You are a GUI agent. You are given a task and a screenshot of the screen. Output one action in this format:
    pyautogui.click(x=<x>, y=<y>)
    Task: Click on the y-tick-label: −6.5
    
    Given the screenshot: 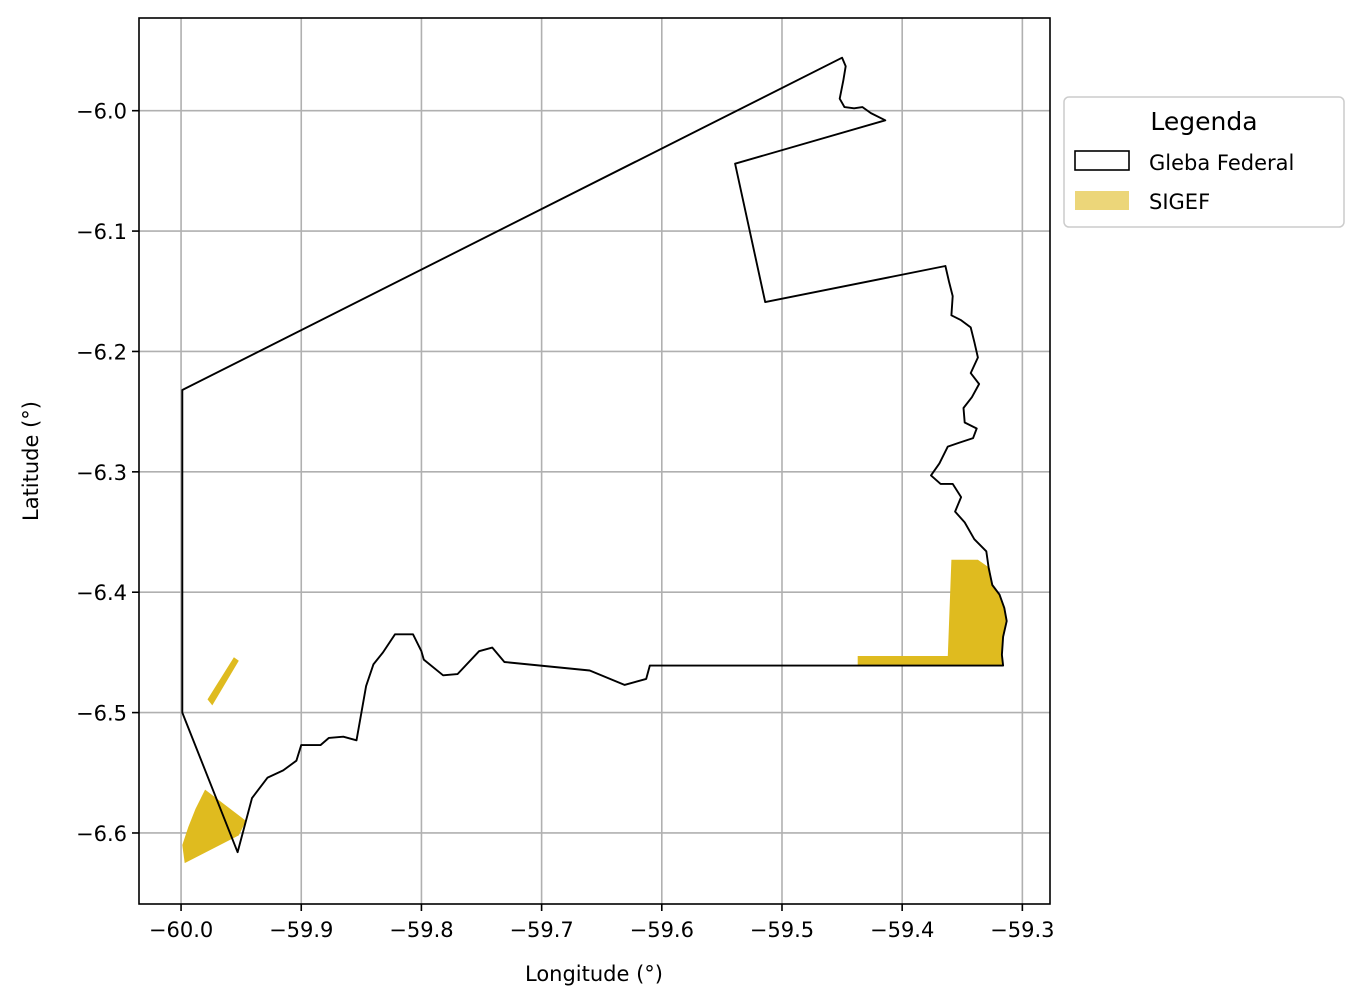 What is the action you would take?
    pyautogui.click(x=101, y=714)
    